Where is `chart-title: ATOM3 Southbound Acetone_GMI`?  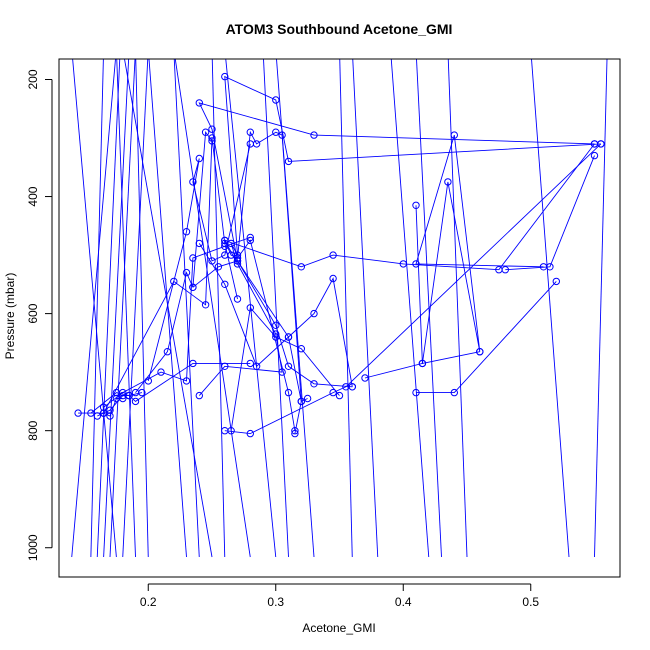
chart-title: ATOM3 Southbound Acetone_GMI is located at coordinates (339, 29).